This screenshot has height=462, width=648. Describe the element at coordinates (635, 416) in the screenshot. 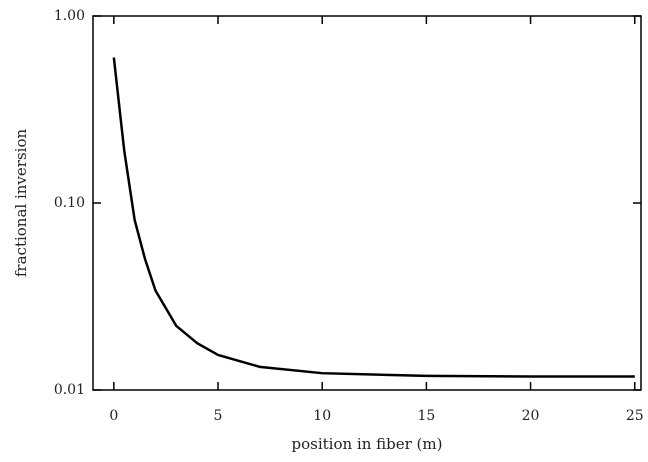

I see `x-tick-label: 25` at that location.